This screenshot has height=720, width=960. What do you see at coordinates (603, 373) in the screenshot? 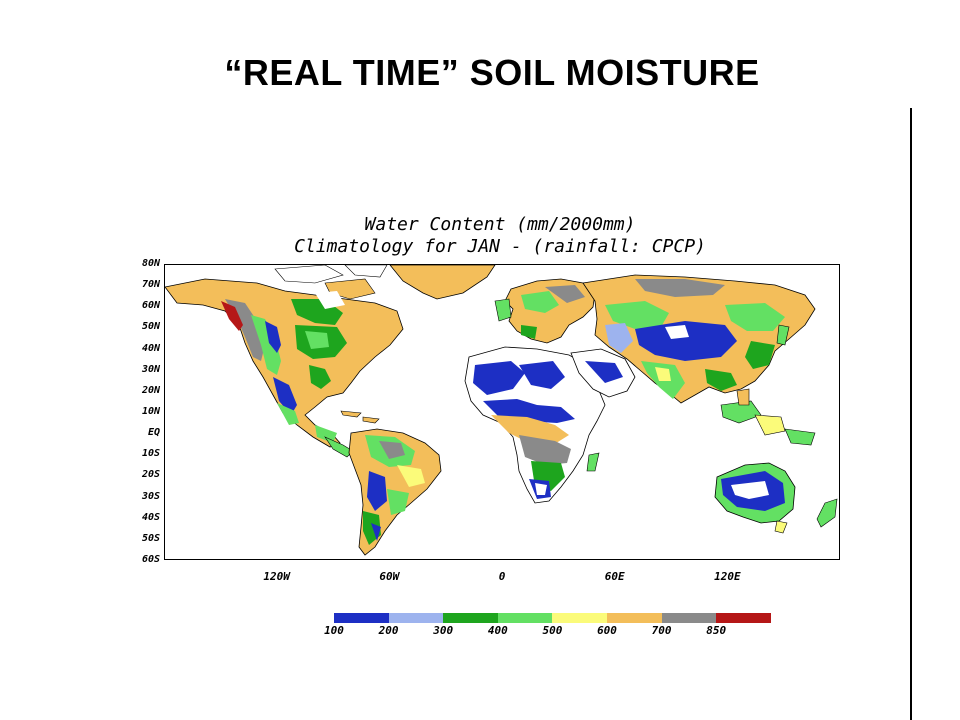
I see `middle-east` at bounding box center [603, 373].